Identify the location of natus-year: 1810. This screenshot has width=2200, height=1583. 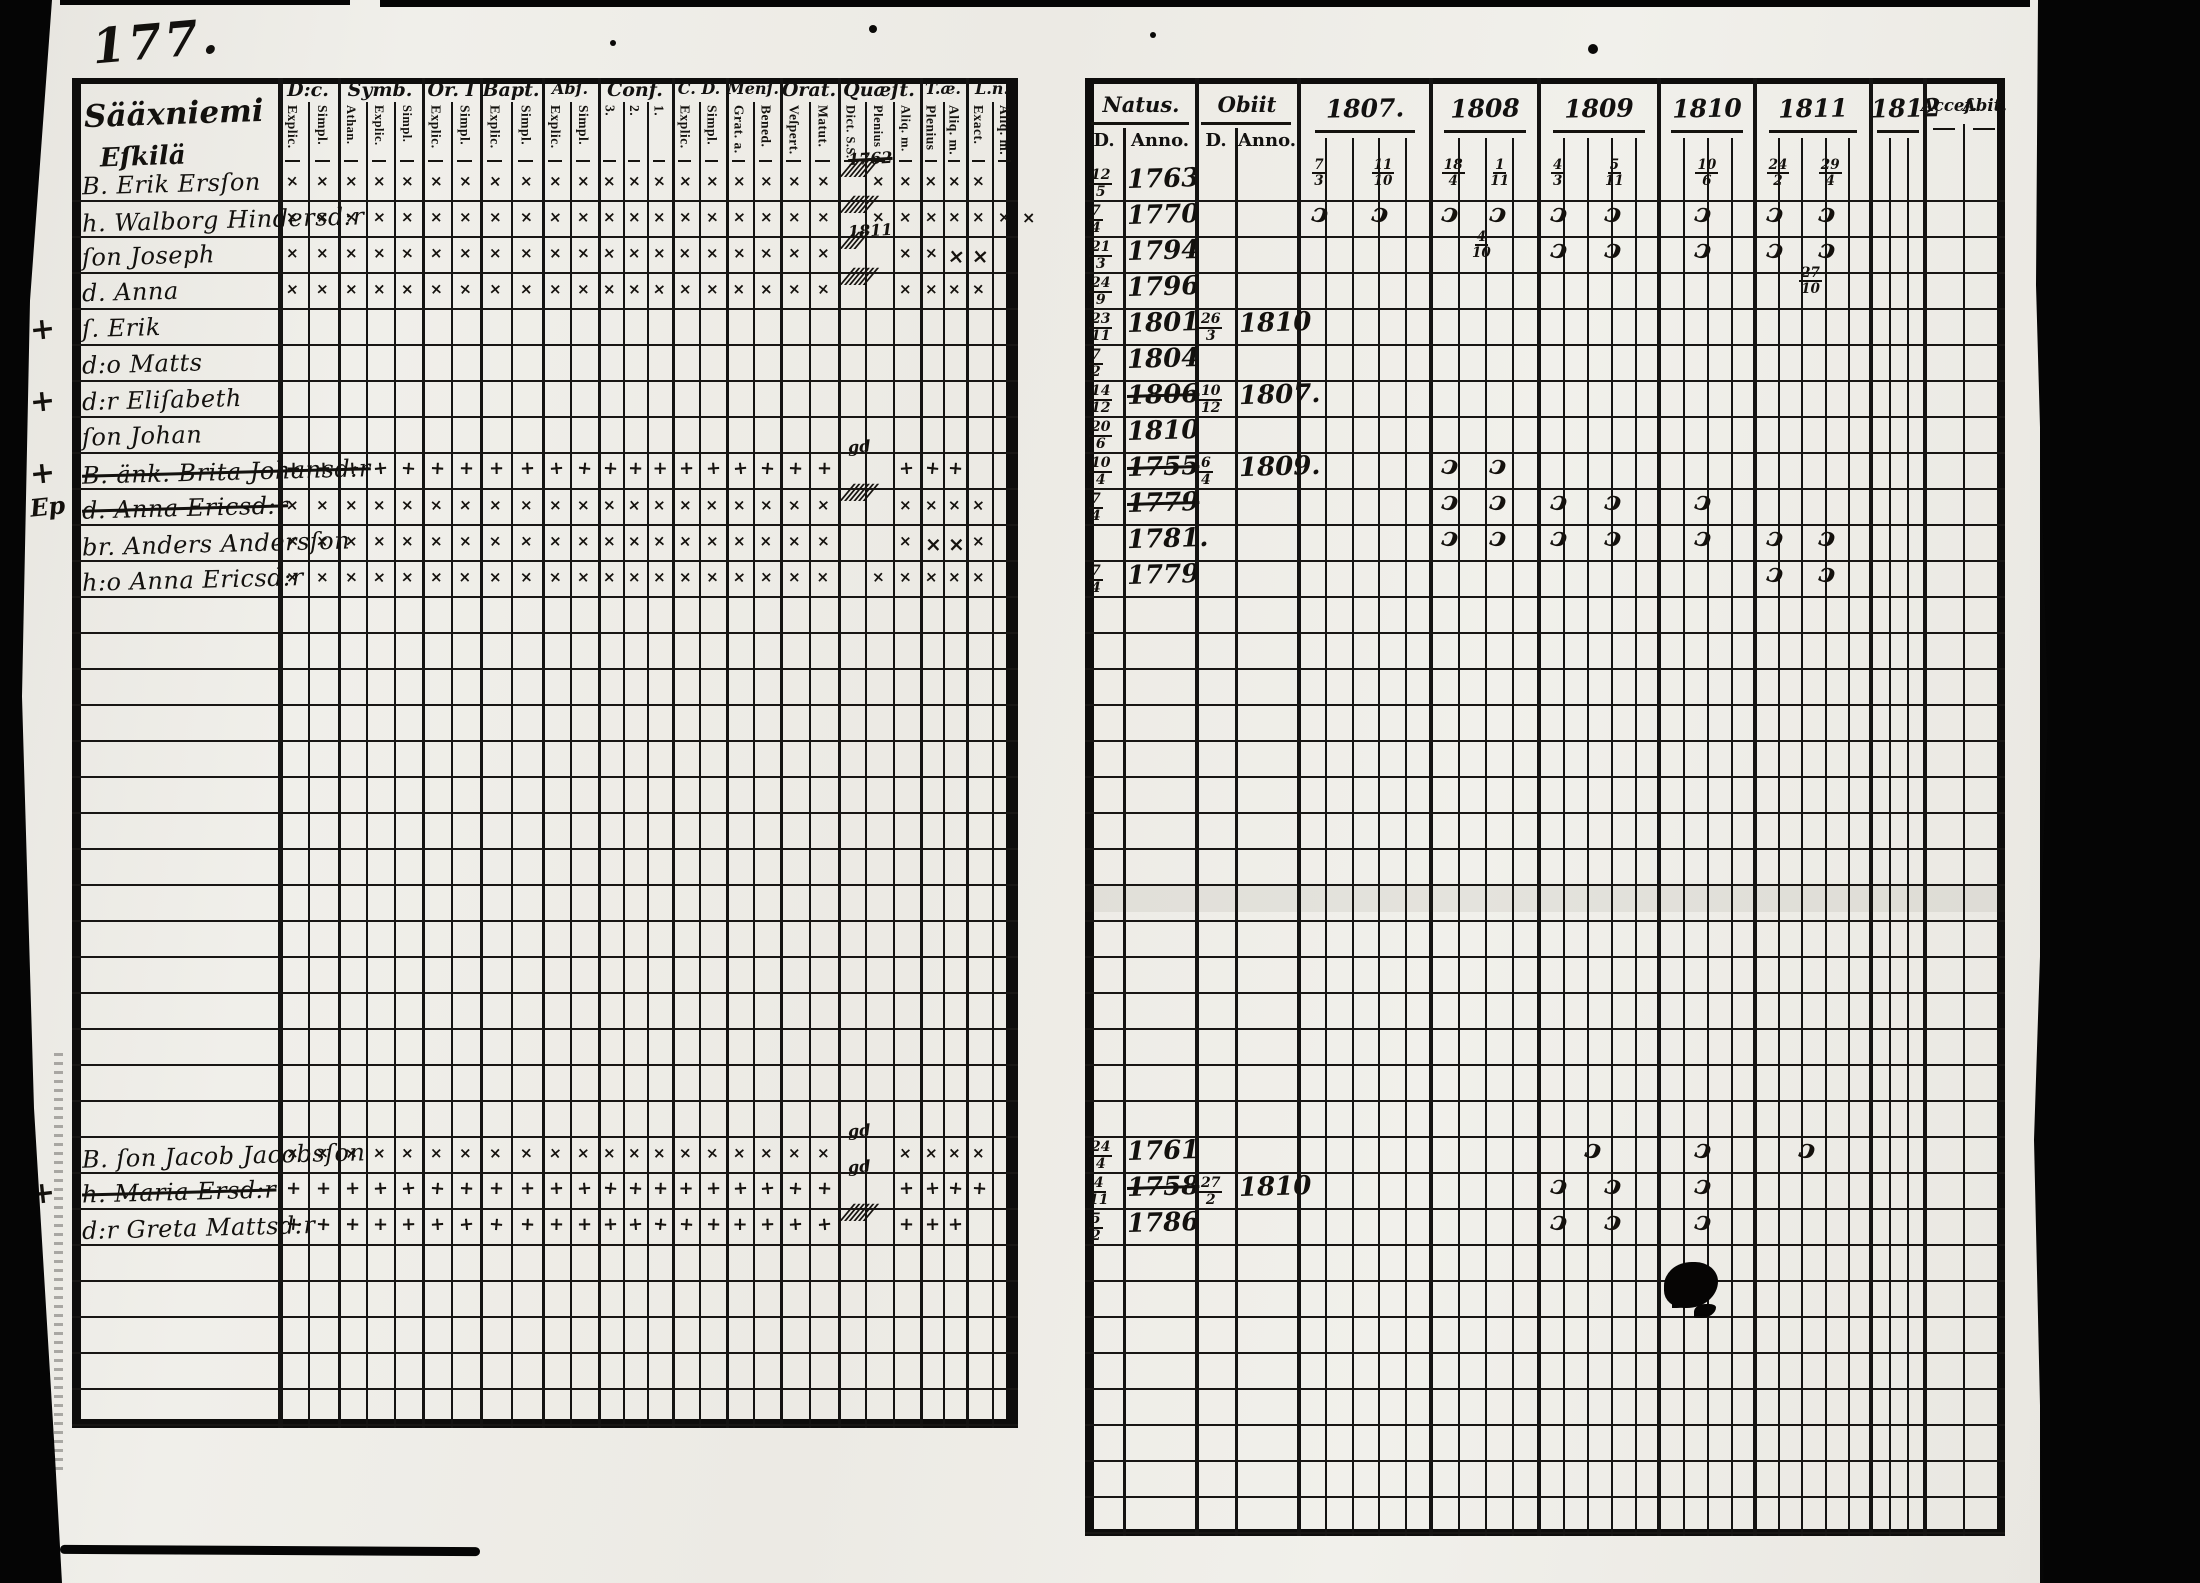
(1163, 431).